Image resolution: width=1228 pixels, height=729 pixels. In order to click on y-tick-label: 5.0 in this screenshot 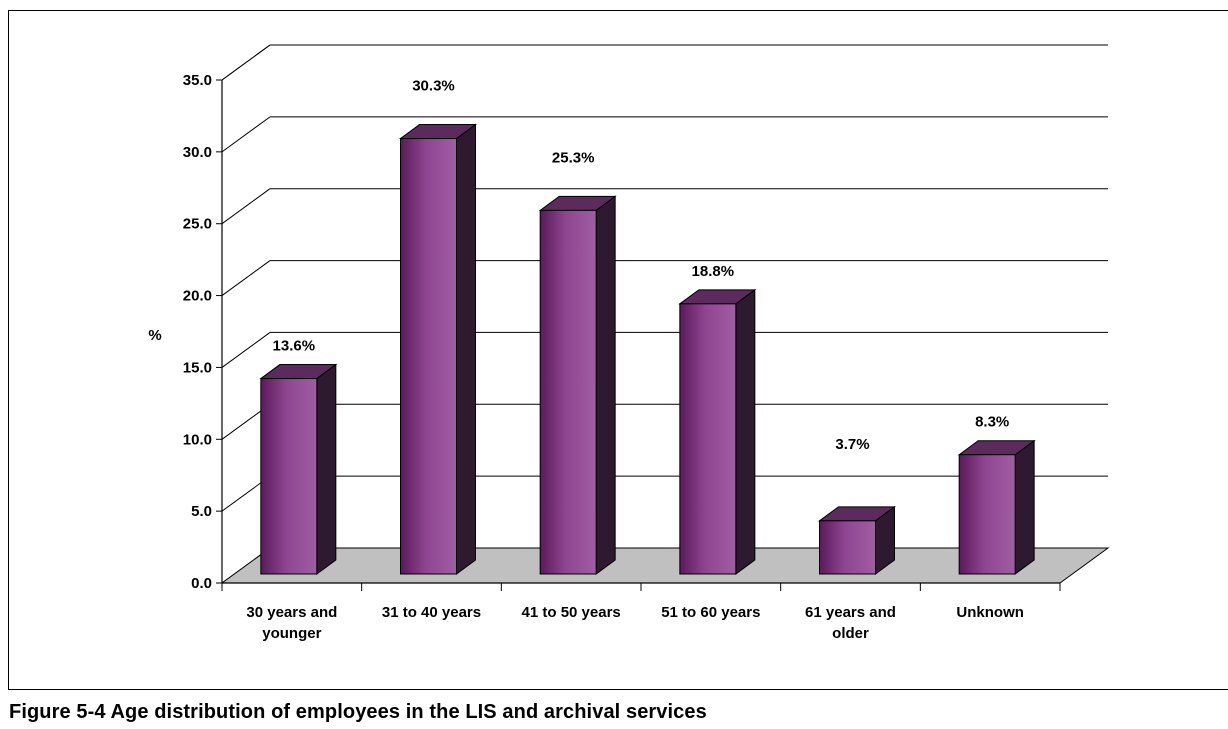, I will do `click(201, 511)`.